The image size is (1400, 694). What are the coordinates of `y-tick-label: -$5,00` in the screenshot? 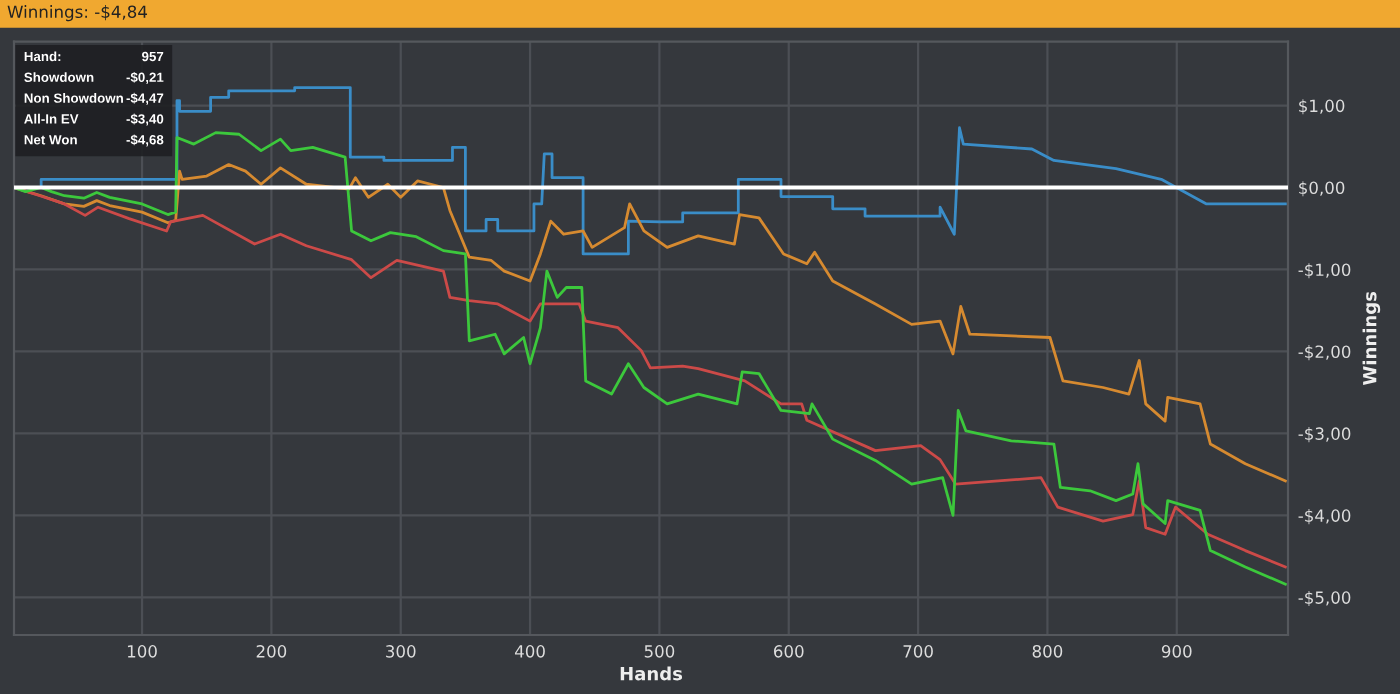 It's located at (1324, 598).